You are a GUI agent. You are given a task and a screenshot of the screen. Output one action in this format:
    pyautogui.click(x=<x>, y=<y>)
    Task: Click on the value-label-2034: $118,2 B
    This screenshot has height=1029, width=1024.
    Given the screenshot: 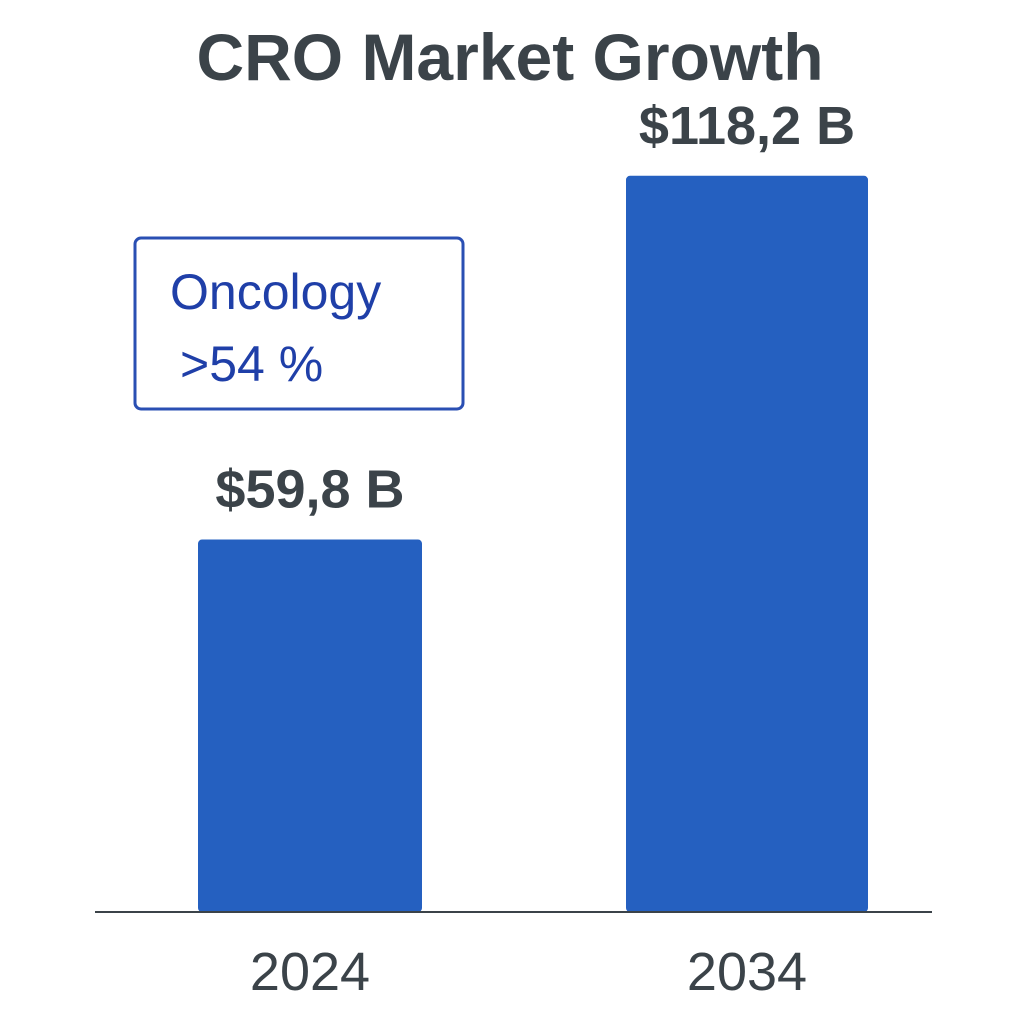 What is the action you would take?
    pyautogui.click(x=747, y=126)
    